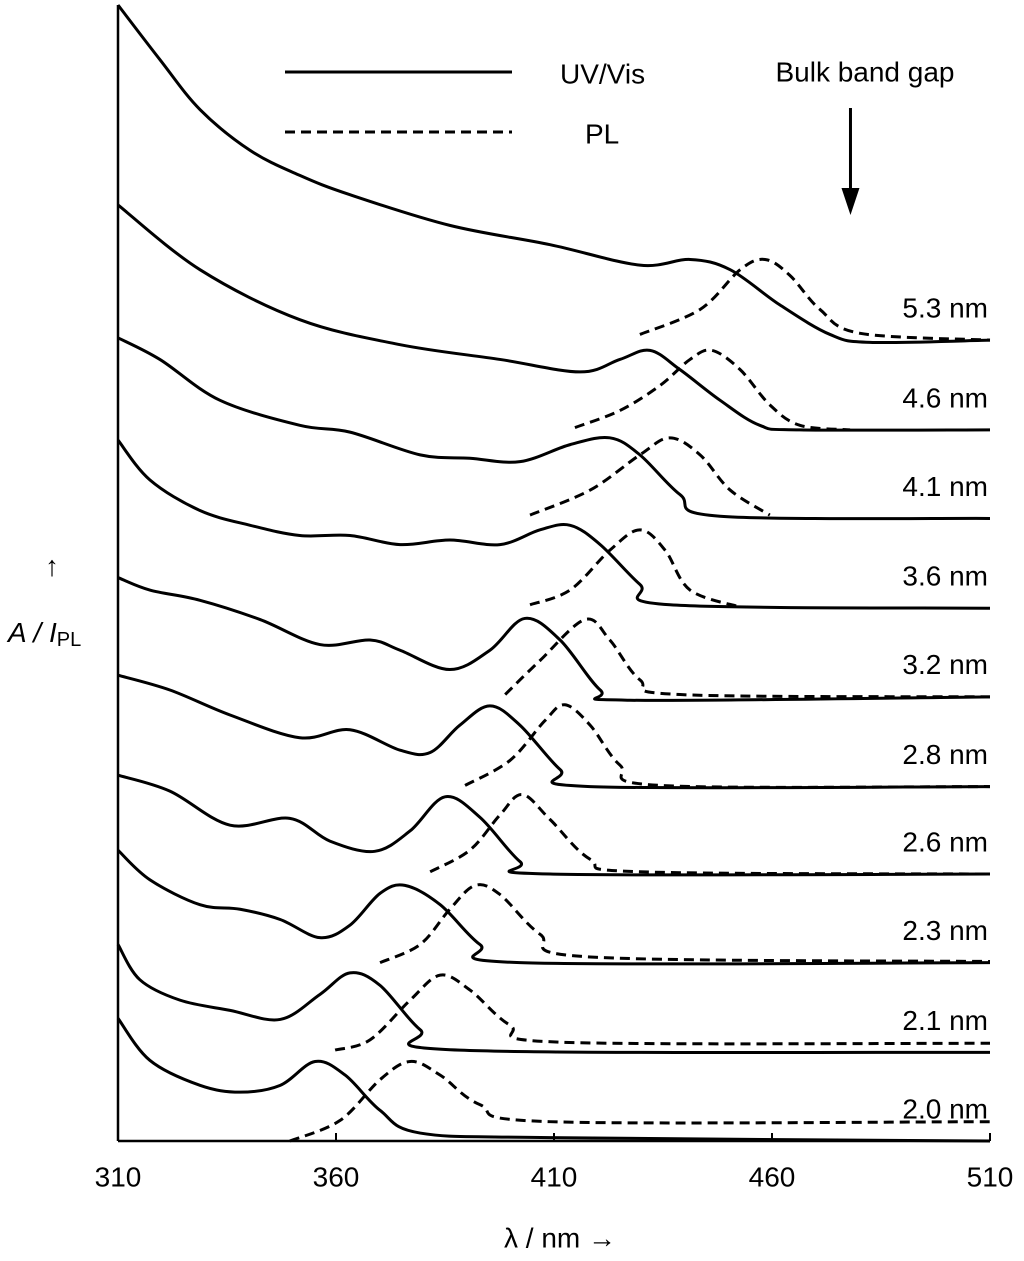 The width and height of the screenshot is (1024, 1261). I want to click on sample-label: 2.3 nm, so click(945, 930).